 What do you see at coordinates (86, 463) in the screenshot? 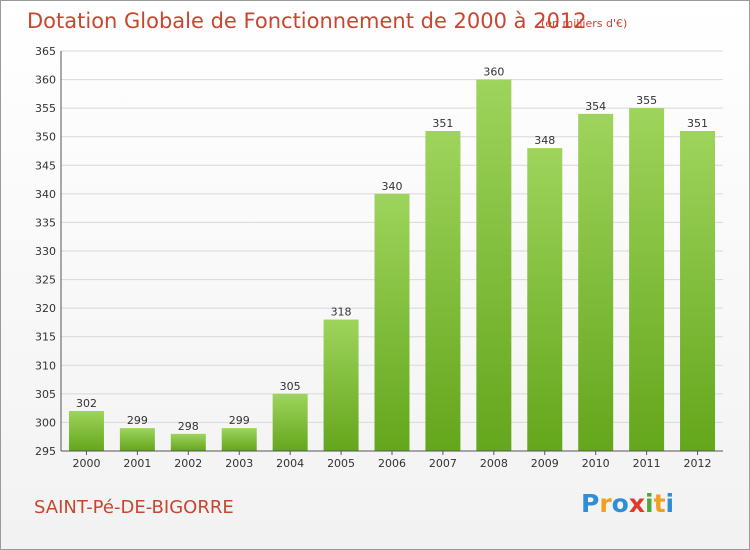
I see `x-tick-label: 2000` at bounding box center [86, 463].